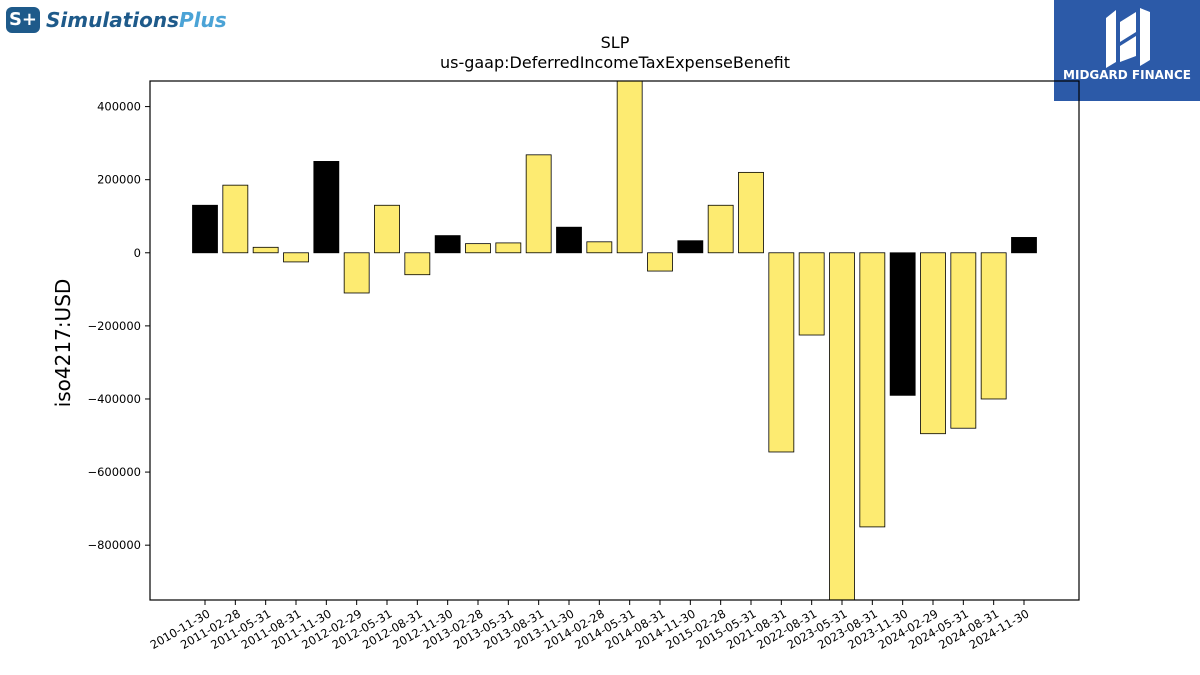 The height and width of the screenshot is (675, 1200). I want to click on logo-wordmark-main: Simulations, so click(112, 20).